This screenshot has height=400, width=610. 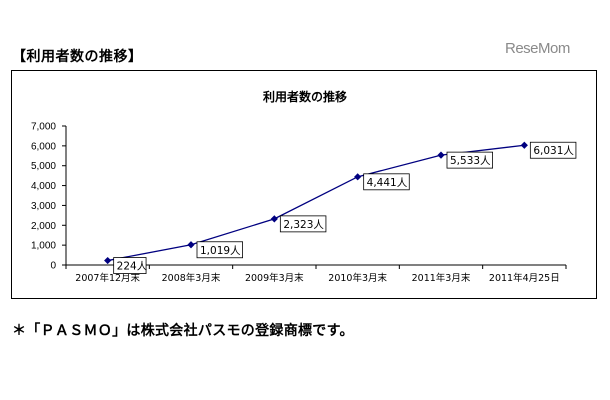 What do you see at coordinates (43, 226) in the screenshot?
I see `y-tick-label: 2,000` at bounding box center [43, 226].